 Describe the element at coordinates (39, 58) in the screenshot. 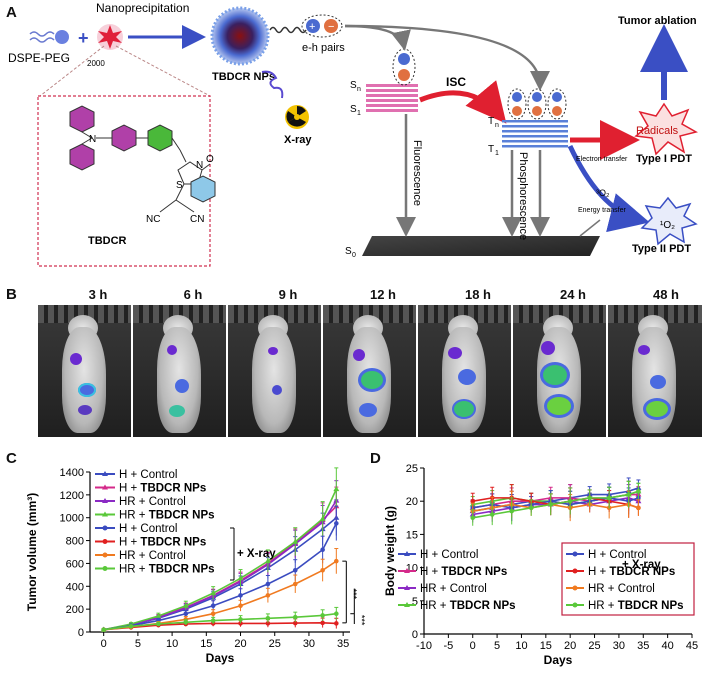

I see `dspe-peg-label: DSPE-PEG` at that location.